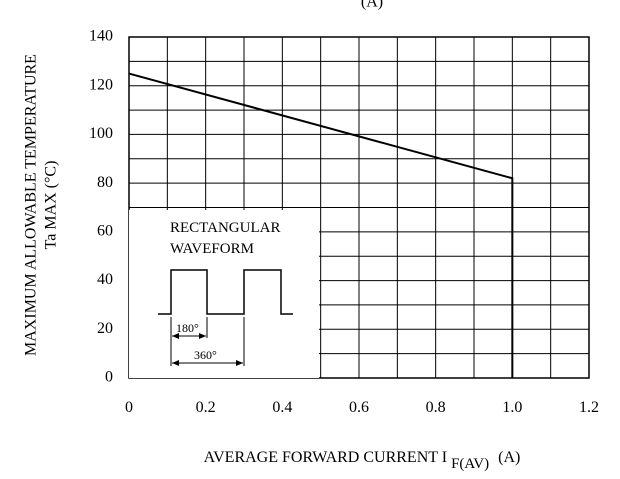  What do you see at coordinates (187, 328) in the screenshot?
I see `dim-180-label: 180°` at bounding box center [187, 328].